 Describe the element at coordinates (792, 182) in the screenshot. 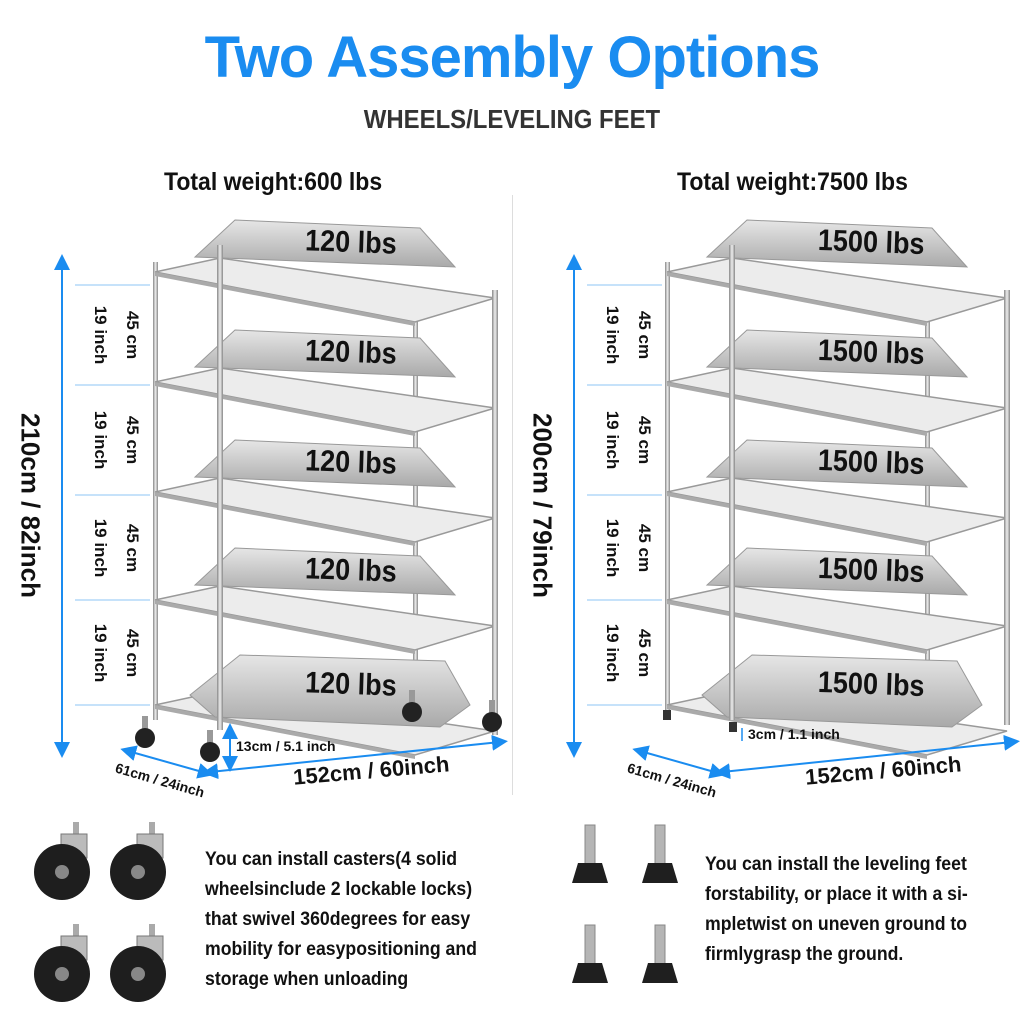

I see `right-total-weight: Total weight:7500 lbs` at that location.